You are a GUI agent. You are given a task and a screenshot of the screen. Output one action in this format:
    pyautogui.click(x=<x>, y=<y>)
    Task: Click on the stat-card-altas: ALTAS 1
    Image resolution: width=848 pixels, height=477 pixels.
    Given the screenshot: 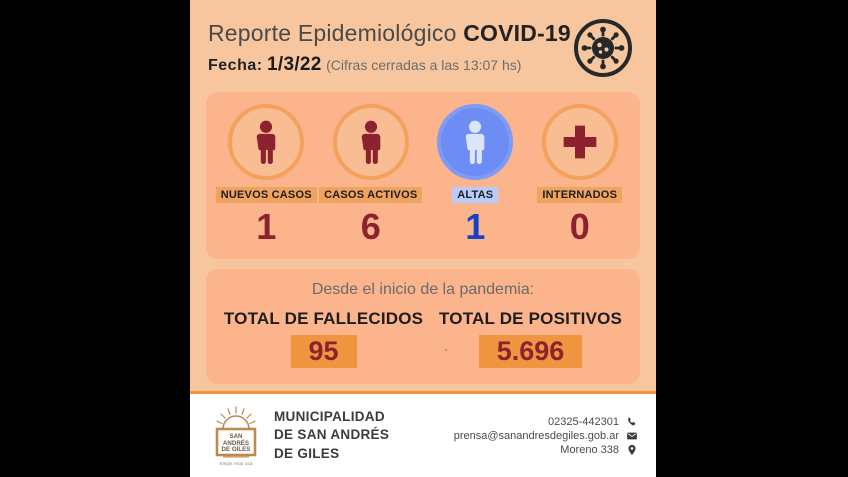 What is the action you would take?
    pyautogui.click(x=475, y=174)
    